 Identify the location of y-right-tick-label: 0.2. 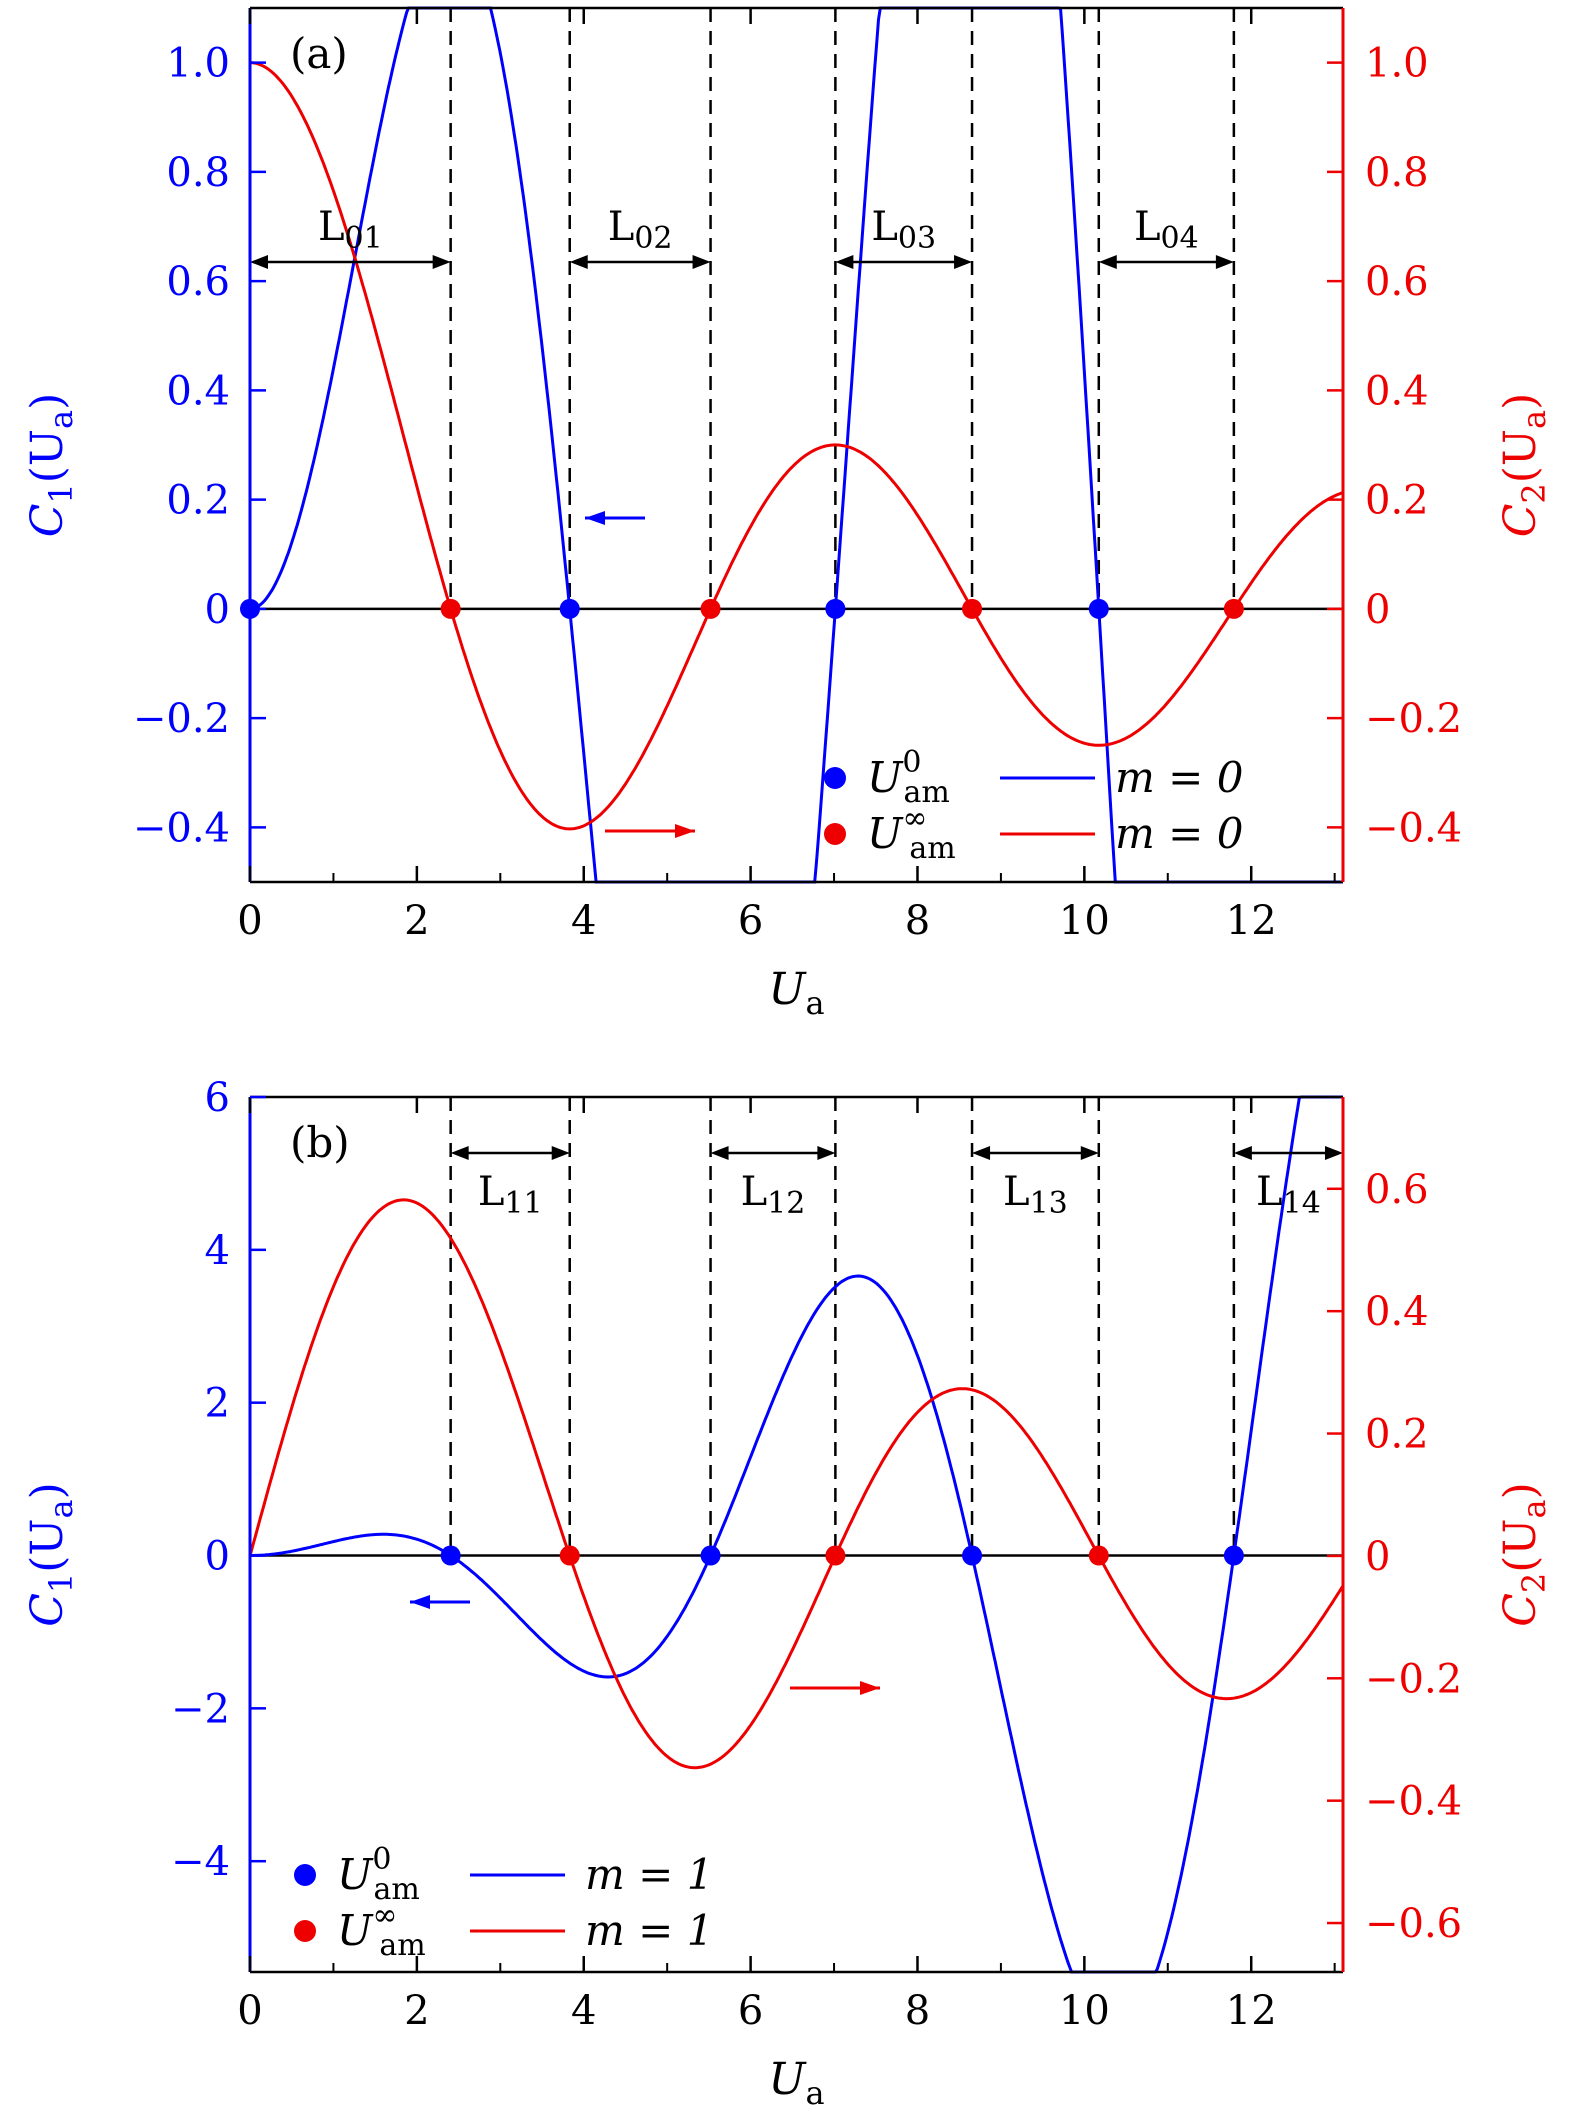
(1397, 1435).